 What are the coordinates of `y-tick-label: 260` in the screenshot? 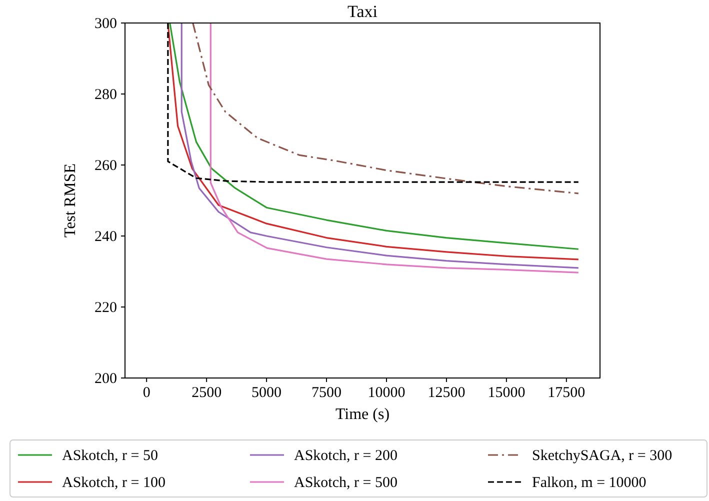 It's located at (105, 166).